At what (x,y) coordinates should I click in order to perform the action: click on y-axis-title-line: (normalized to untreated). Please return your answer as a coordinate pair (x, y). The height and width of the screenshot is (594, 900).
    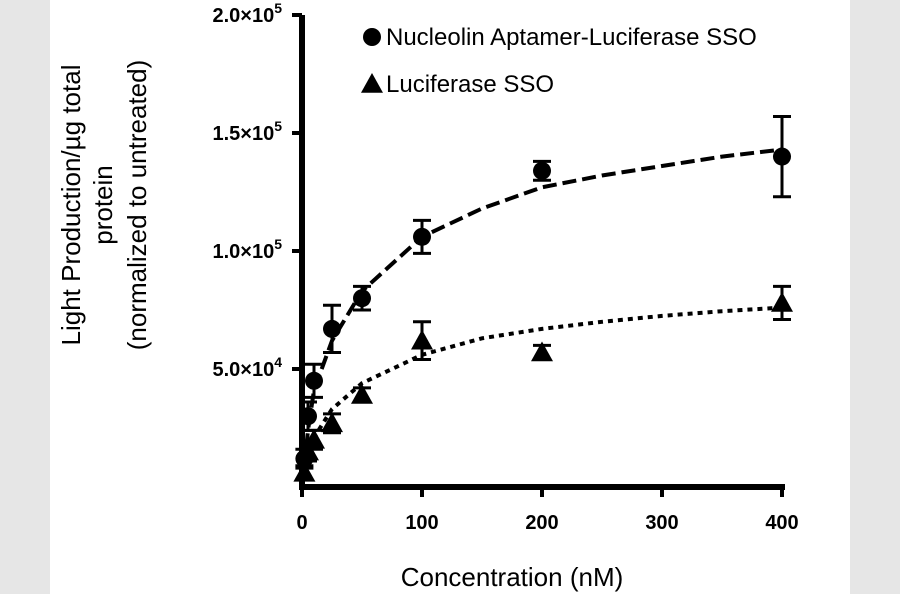
    Looking at the image, I should click on (137, 205).